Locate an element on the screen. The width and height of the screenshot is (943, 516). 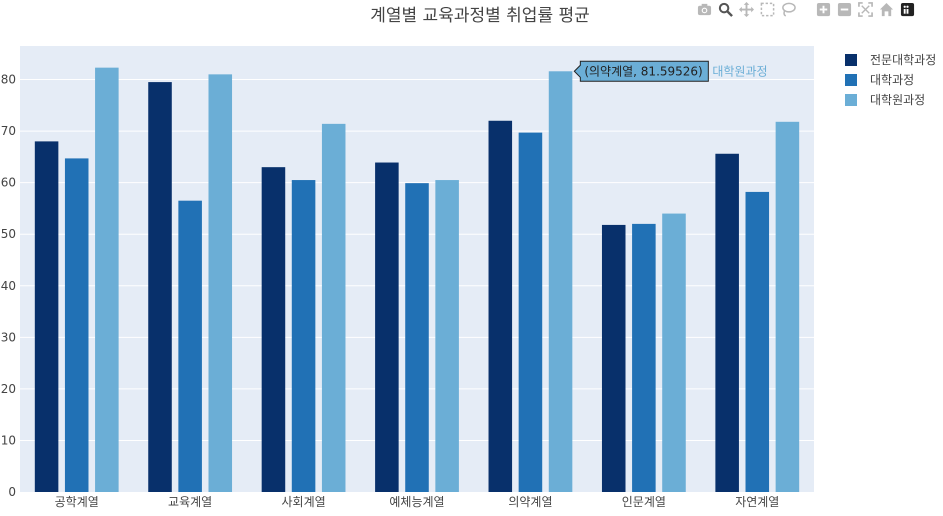
bar-대학과정-예체능계열 is located at coordinates (417, 338).